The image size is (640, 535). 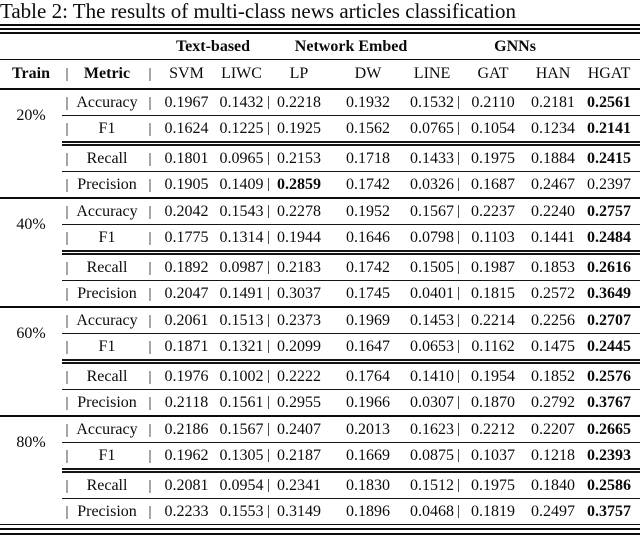 What do you see at coordinates (368, 102) in the screenshot?
I see `cell-value: 0.1932` at bounding box center [368, 102].